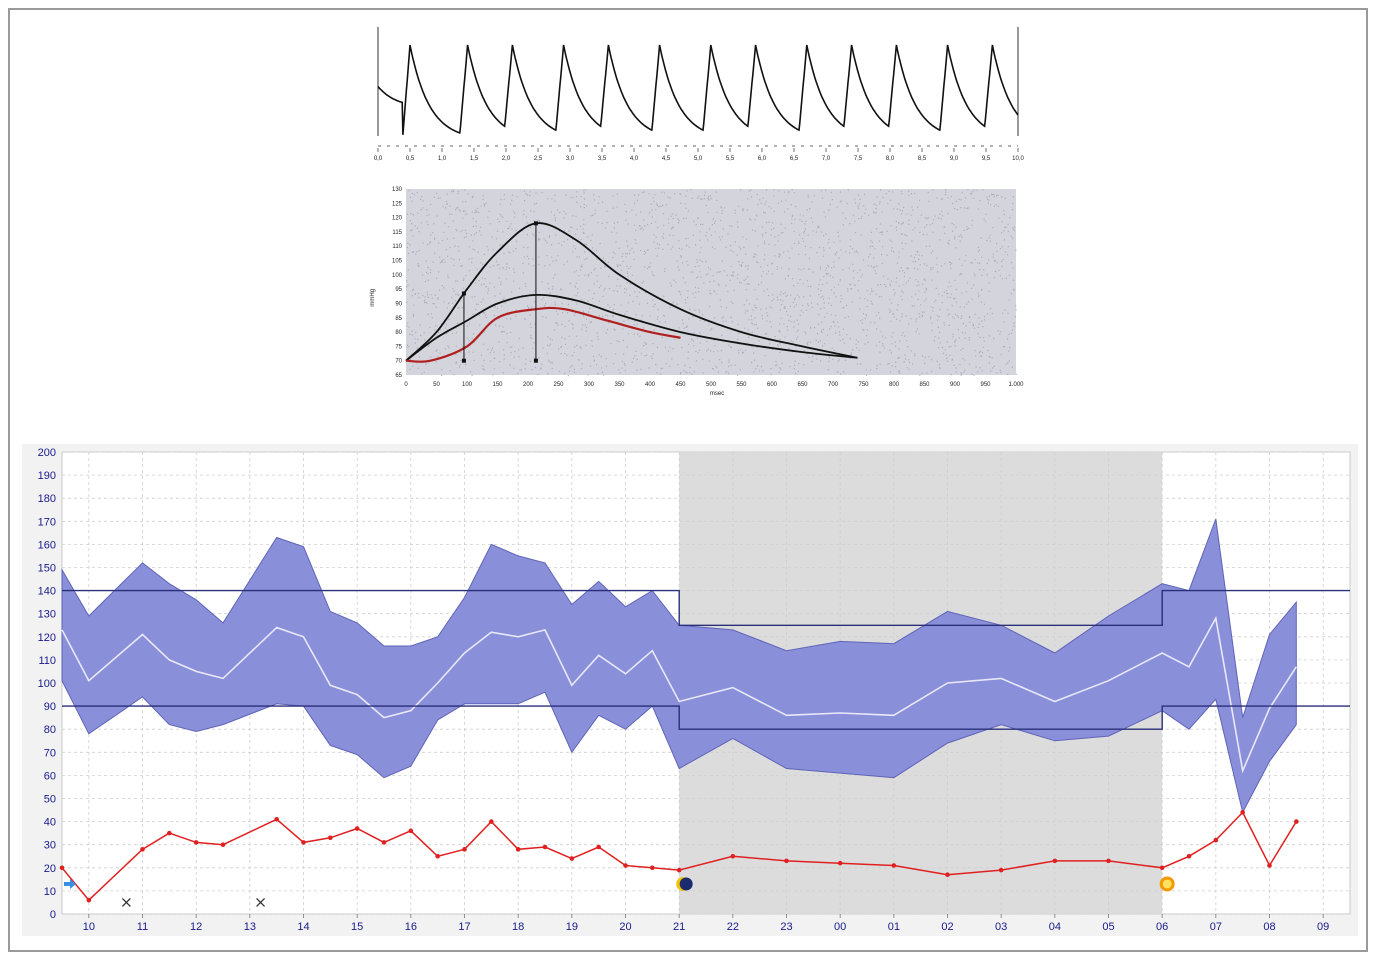 This screenshot has height=954, width=1377. What do you see at coordinates (602, 159) in the screenshot?
I see `wave-x-tick-label: 3,5` at bounding box center [602, 159].